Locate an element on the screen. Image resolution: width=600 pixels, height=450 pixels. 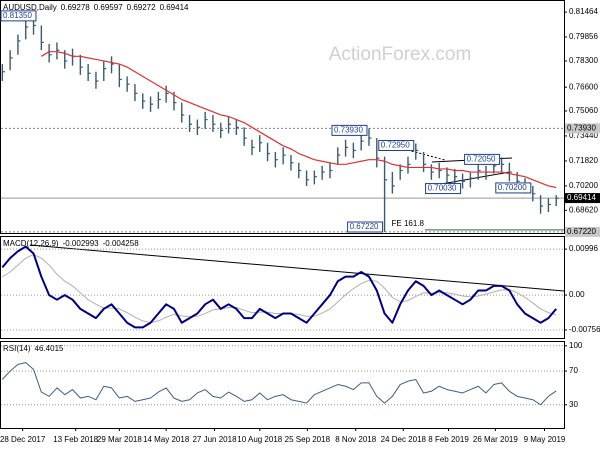
x-tick-label: 25 Sep 2018 is located at coordinates (308, 439).